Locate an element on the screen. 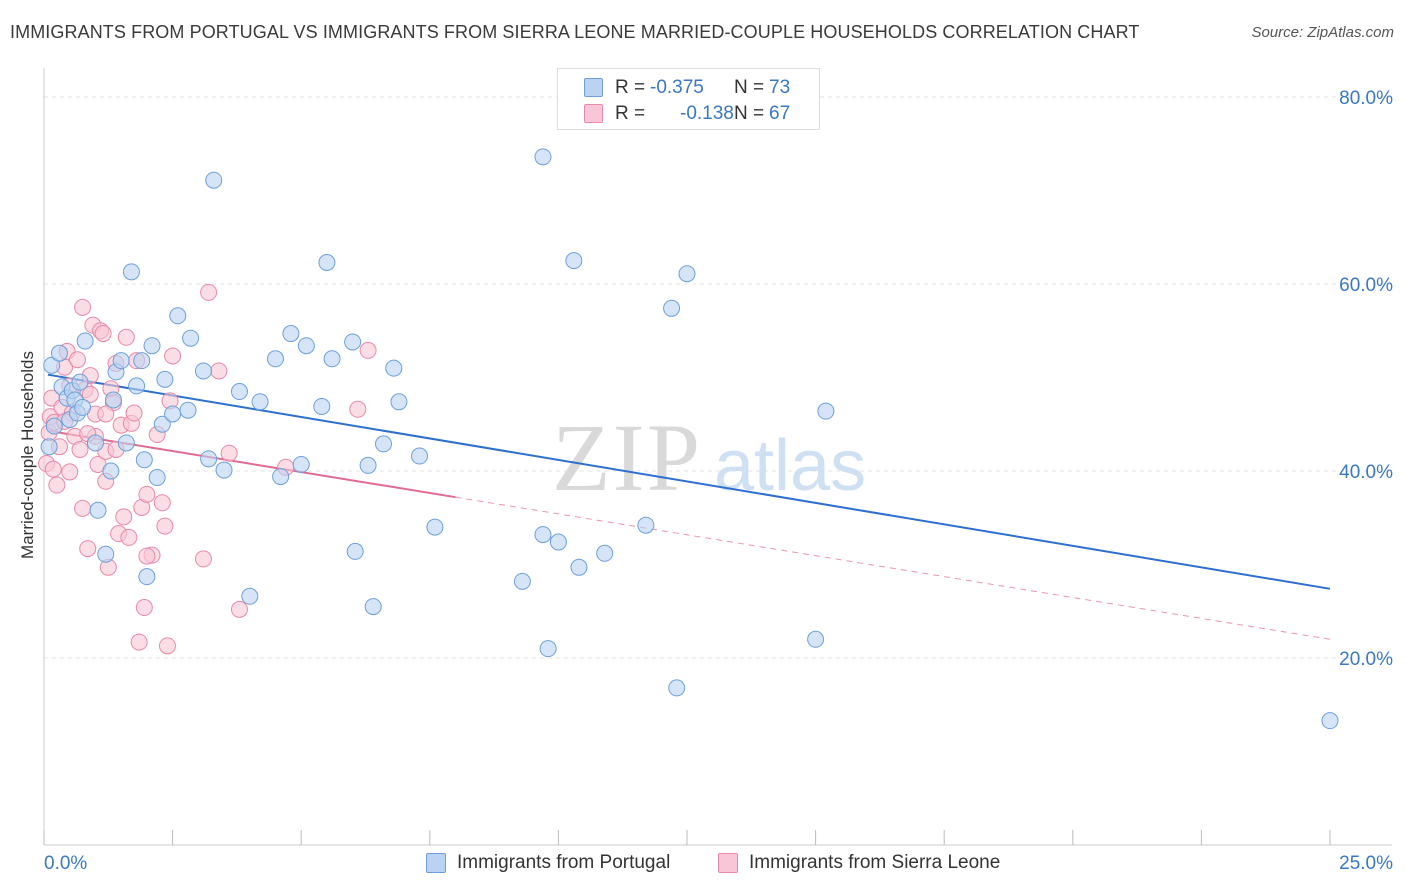  sierra-leone-n-value: 67 is located at coordinates (780, 113).